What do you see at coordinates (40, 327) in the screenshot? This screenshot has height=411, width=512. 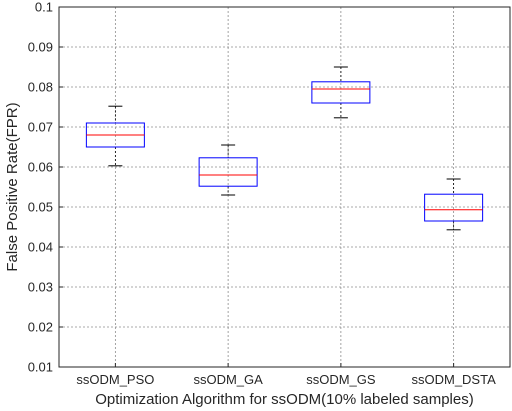 I see `y-tick-label: 0.02` at bounding box center [40, 327].